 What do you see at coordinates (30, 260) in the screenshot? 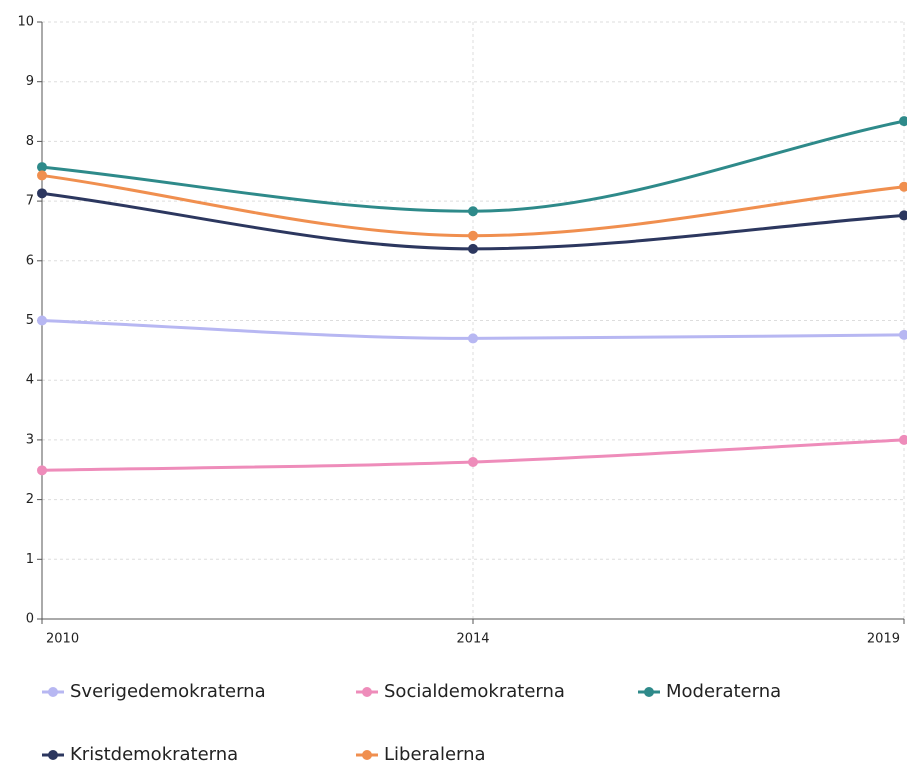
I see `y-tick-label: 6` at bounding box center [30, 260].